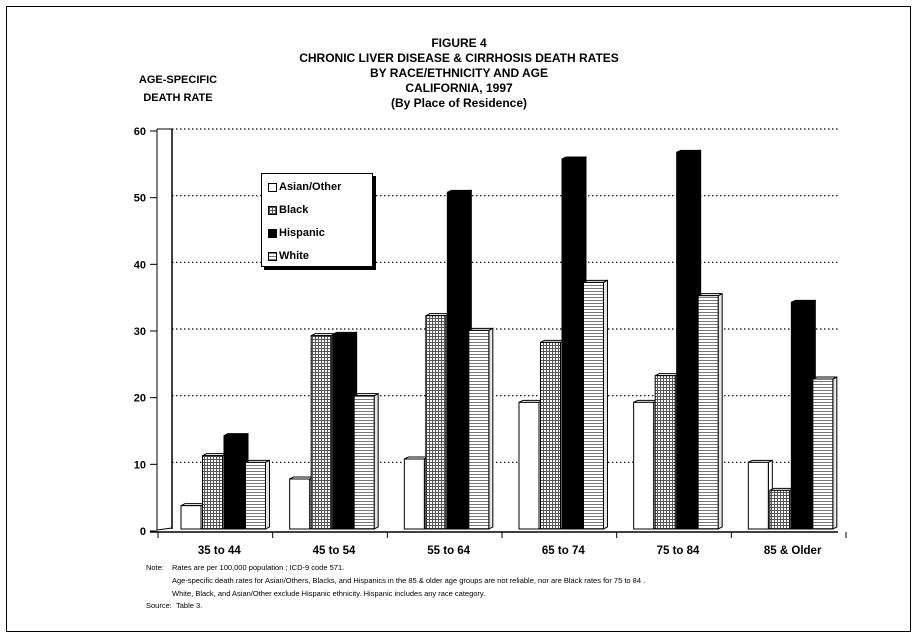 This screenshot has width=918, height=640. I want to click on legend-item-asian-other: Asian/Other, so click(304, 187).